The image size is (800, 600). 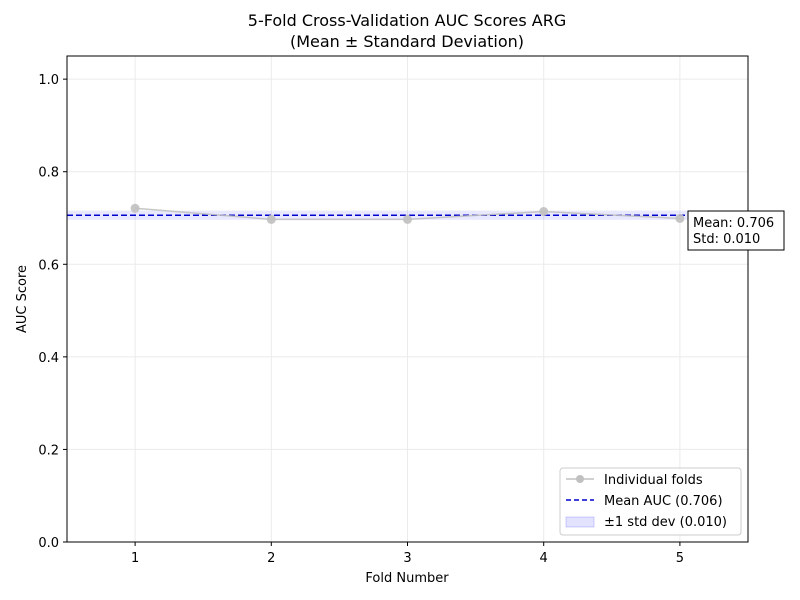 What do you see at coordinates (48, 450) in the screenshot?
I see `y-tick-label: 0.2` at bounding box center [48, 450].